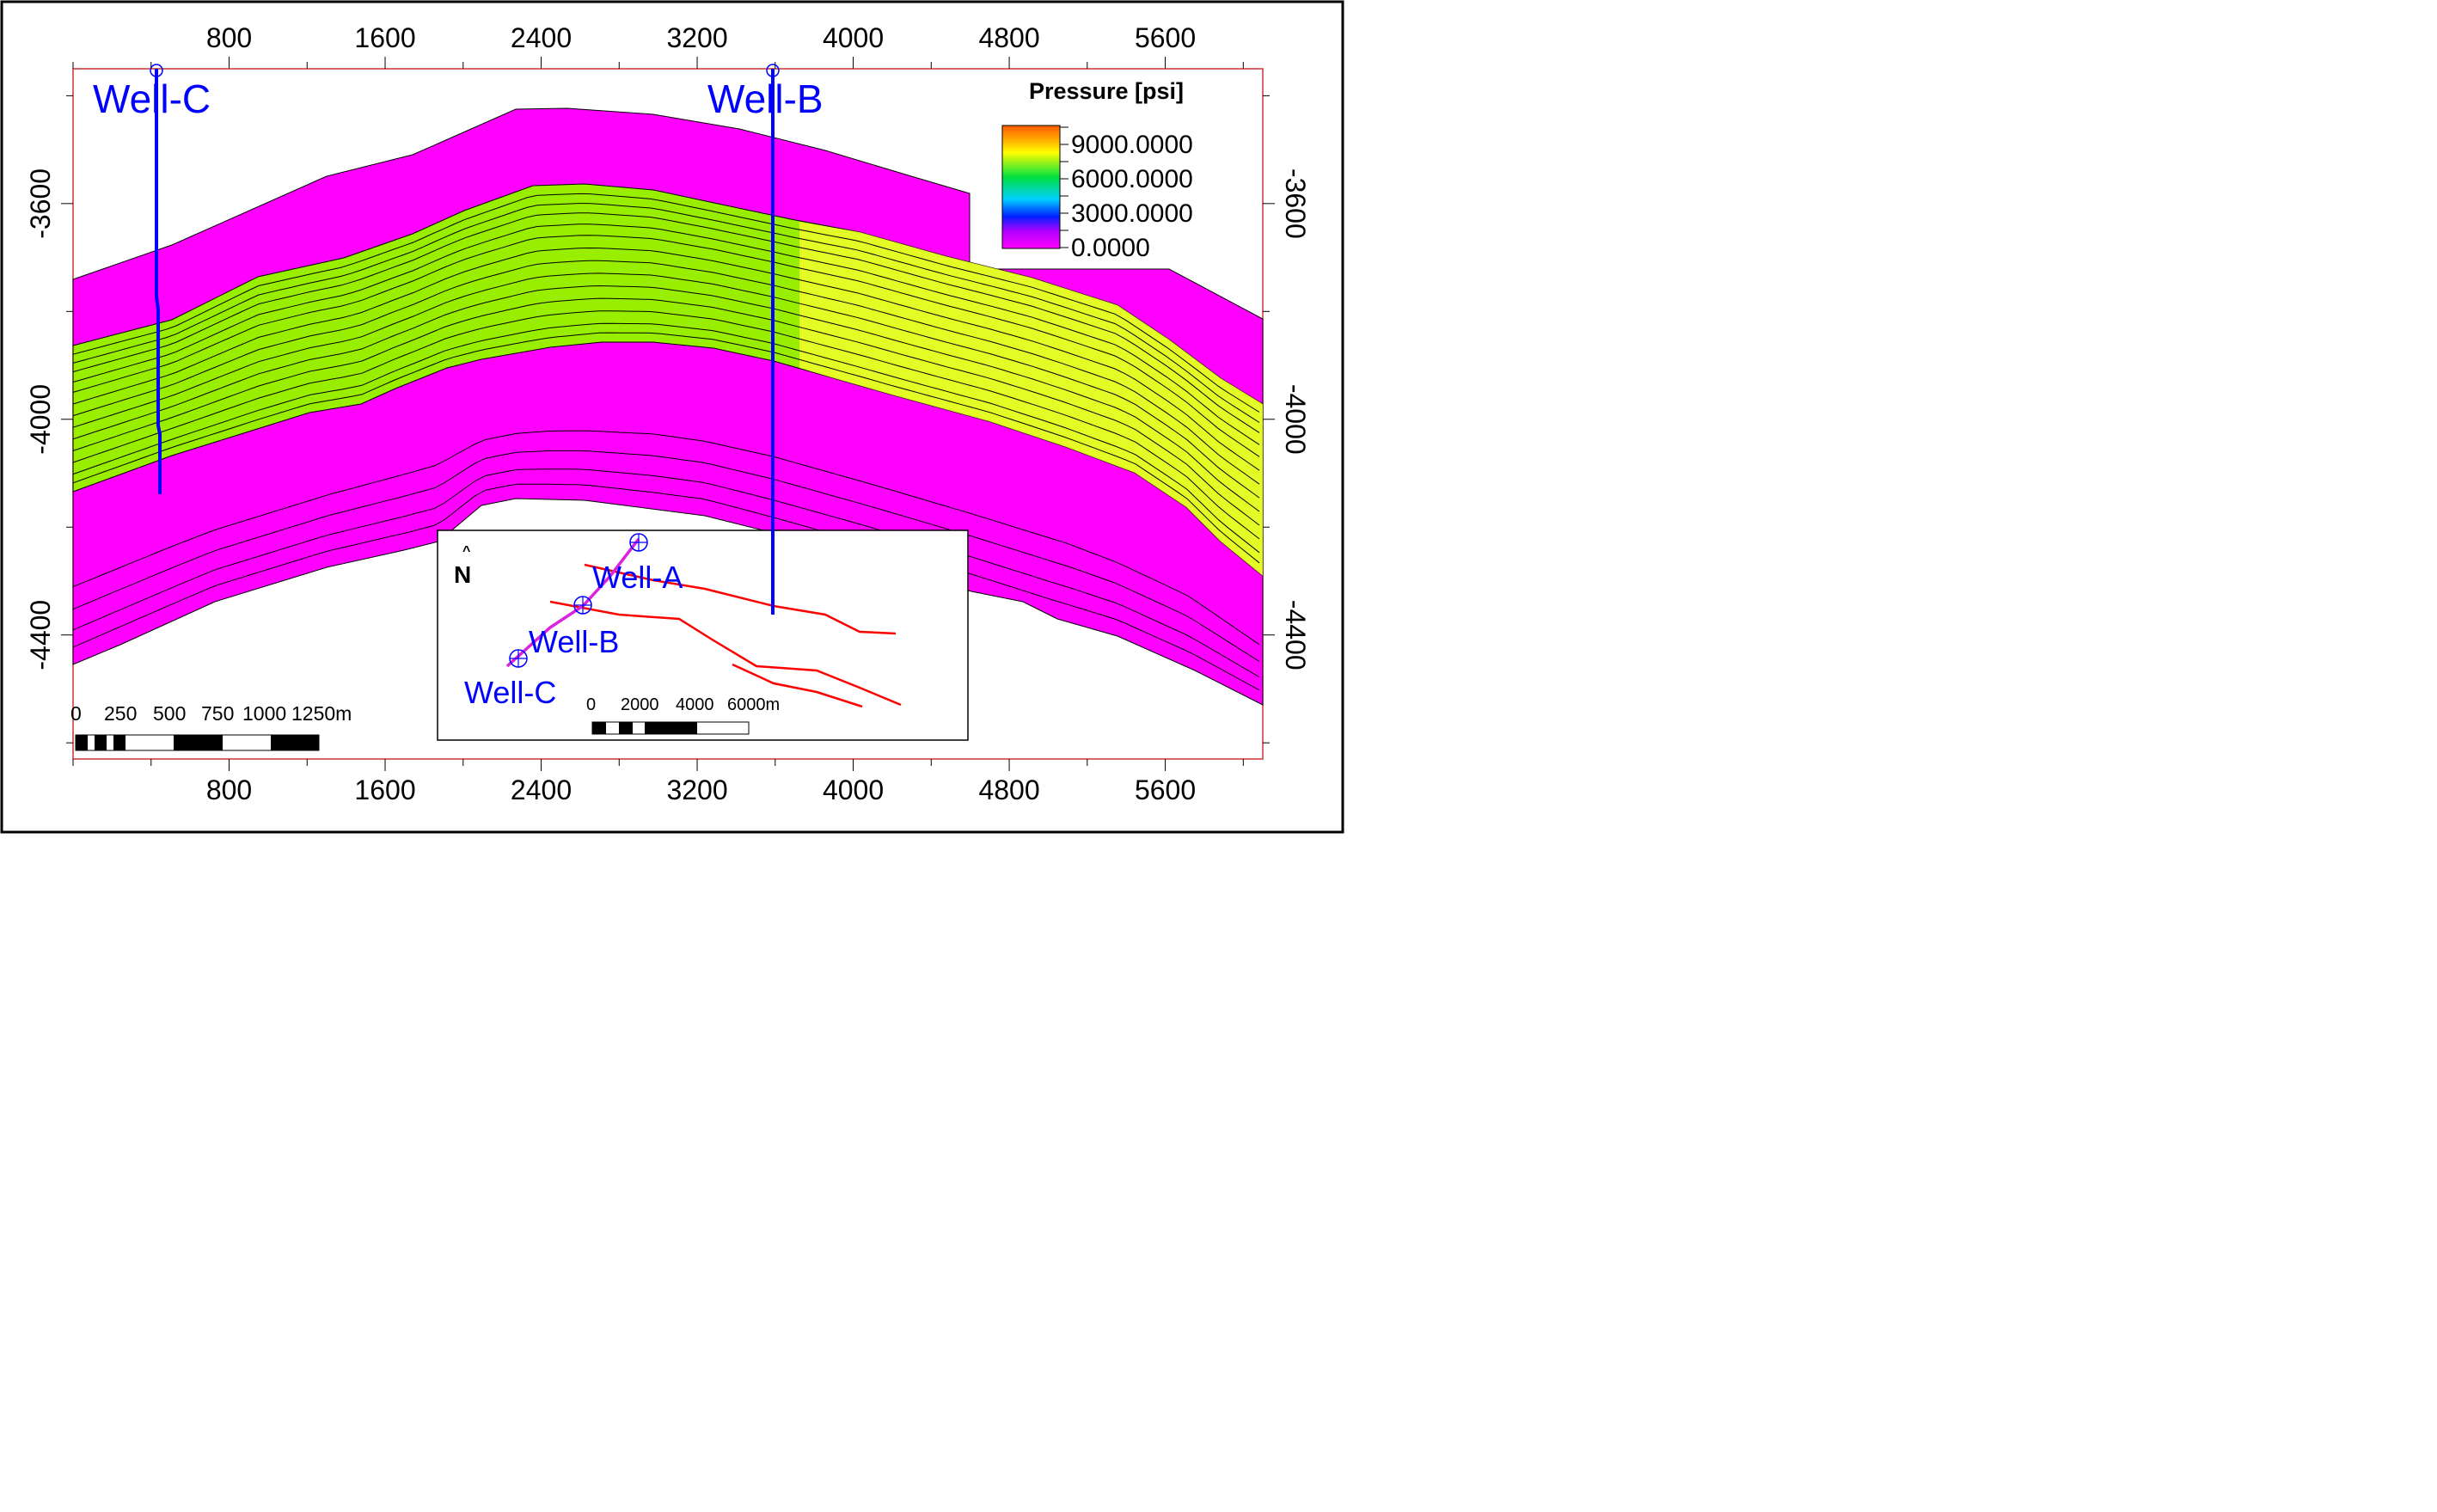  What do you see at coordinates (696, 37) in the screenshot?
I see `x-tick-label-top: 3200` at bounding box center [696, 37].